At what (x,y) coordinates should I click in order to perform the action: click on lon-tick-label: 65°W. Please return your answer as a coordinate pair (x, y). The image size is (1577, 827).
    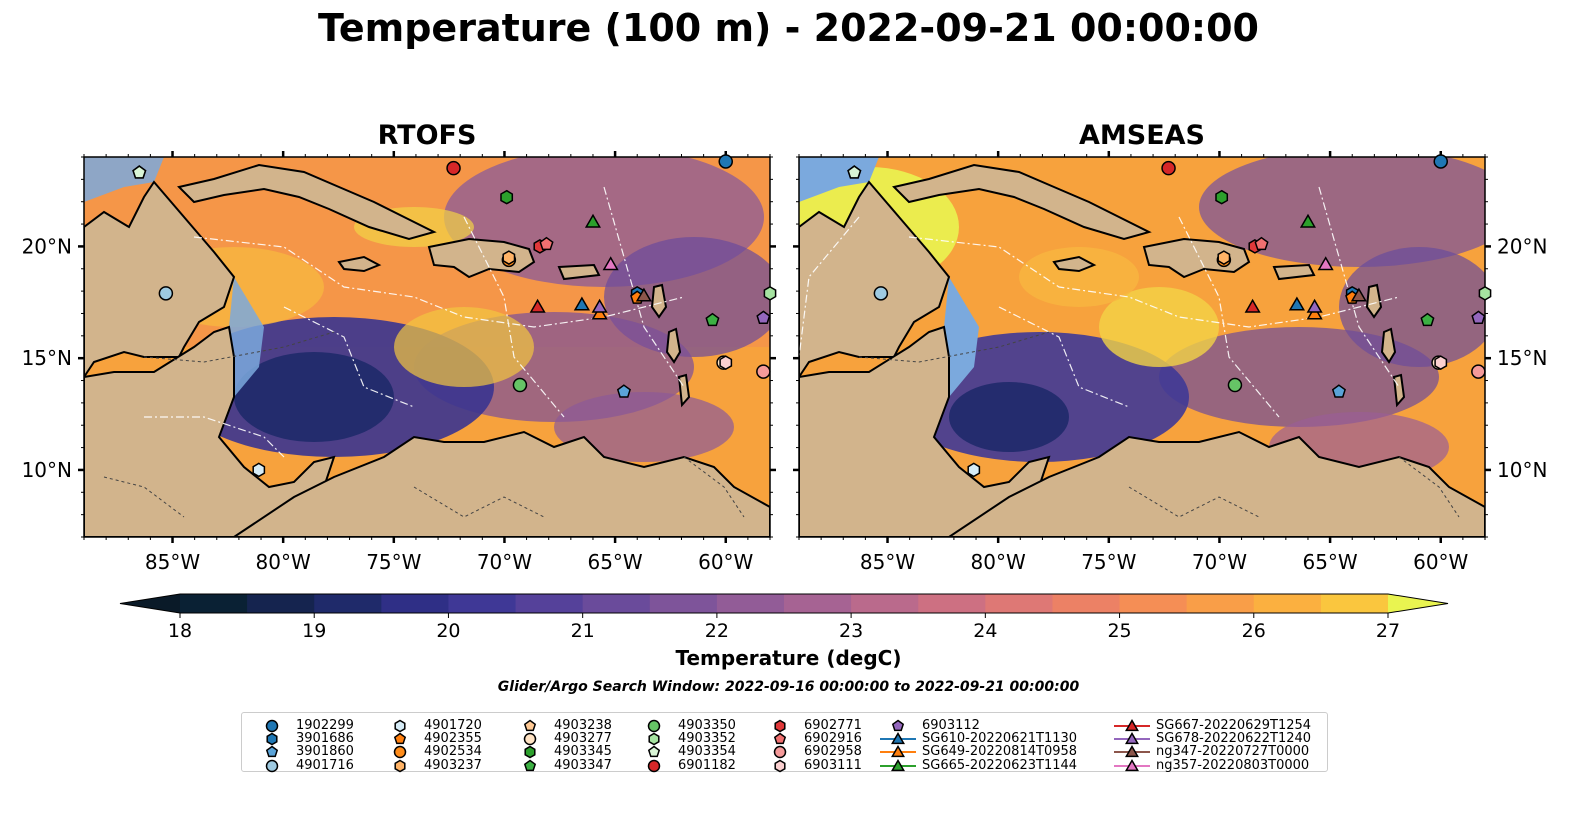
    Looking at the image, I should click on (614, 562).